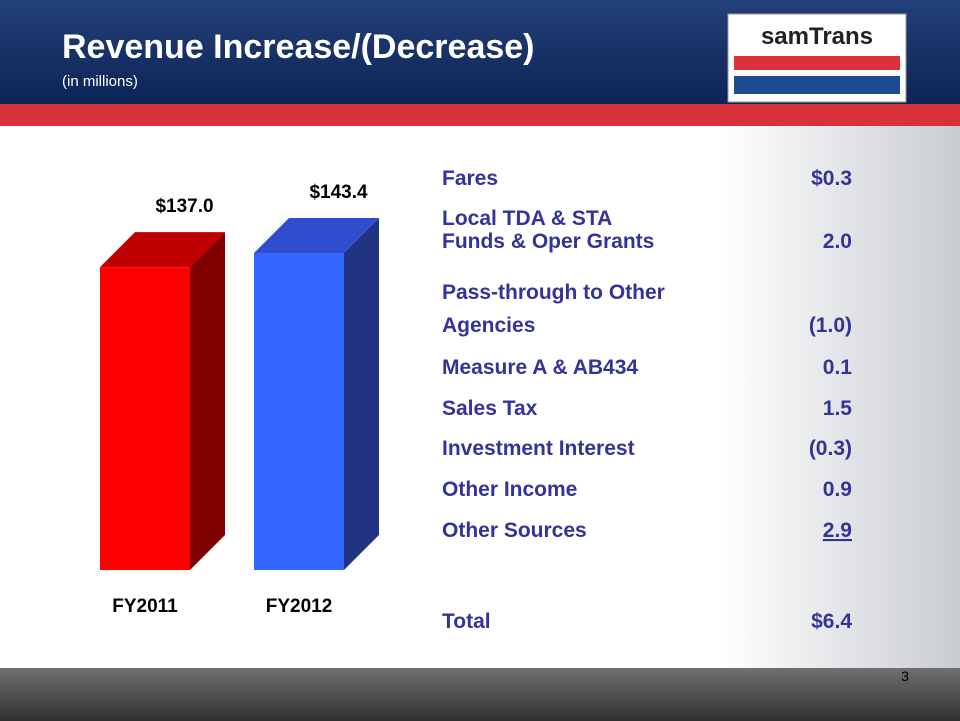  I want to click on row-value: 2.9, so click(837, 530).